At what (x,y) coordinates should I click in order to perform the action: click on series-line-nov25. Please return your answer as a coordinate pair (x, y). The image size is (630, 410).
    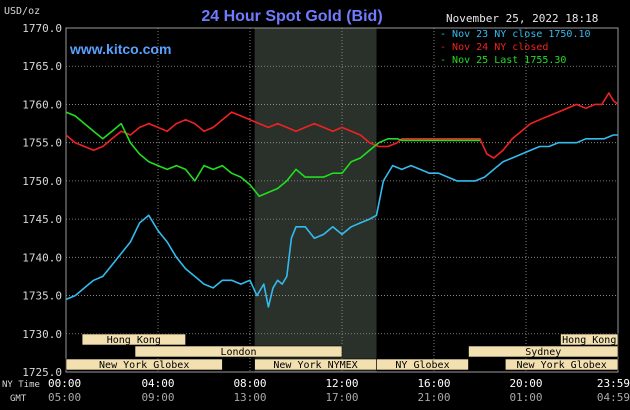
    Looking at the image, I should click on (272, 154).